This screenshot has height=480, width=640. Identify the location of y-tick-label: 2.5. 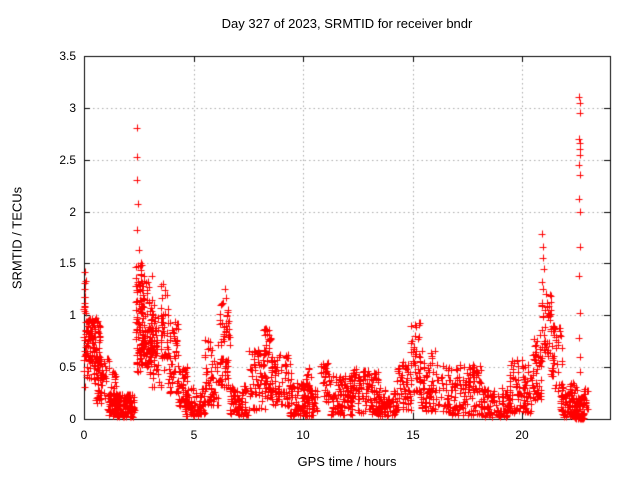
(67, 160).